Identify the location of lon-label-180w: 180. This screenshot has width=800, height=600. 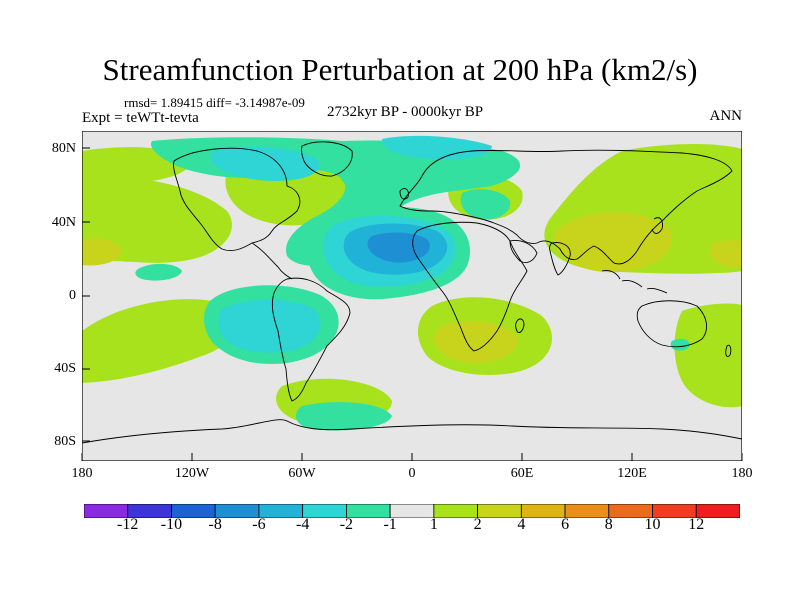
(82, 473).